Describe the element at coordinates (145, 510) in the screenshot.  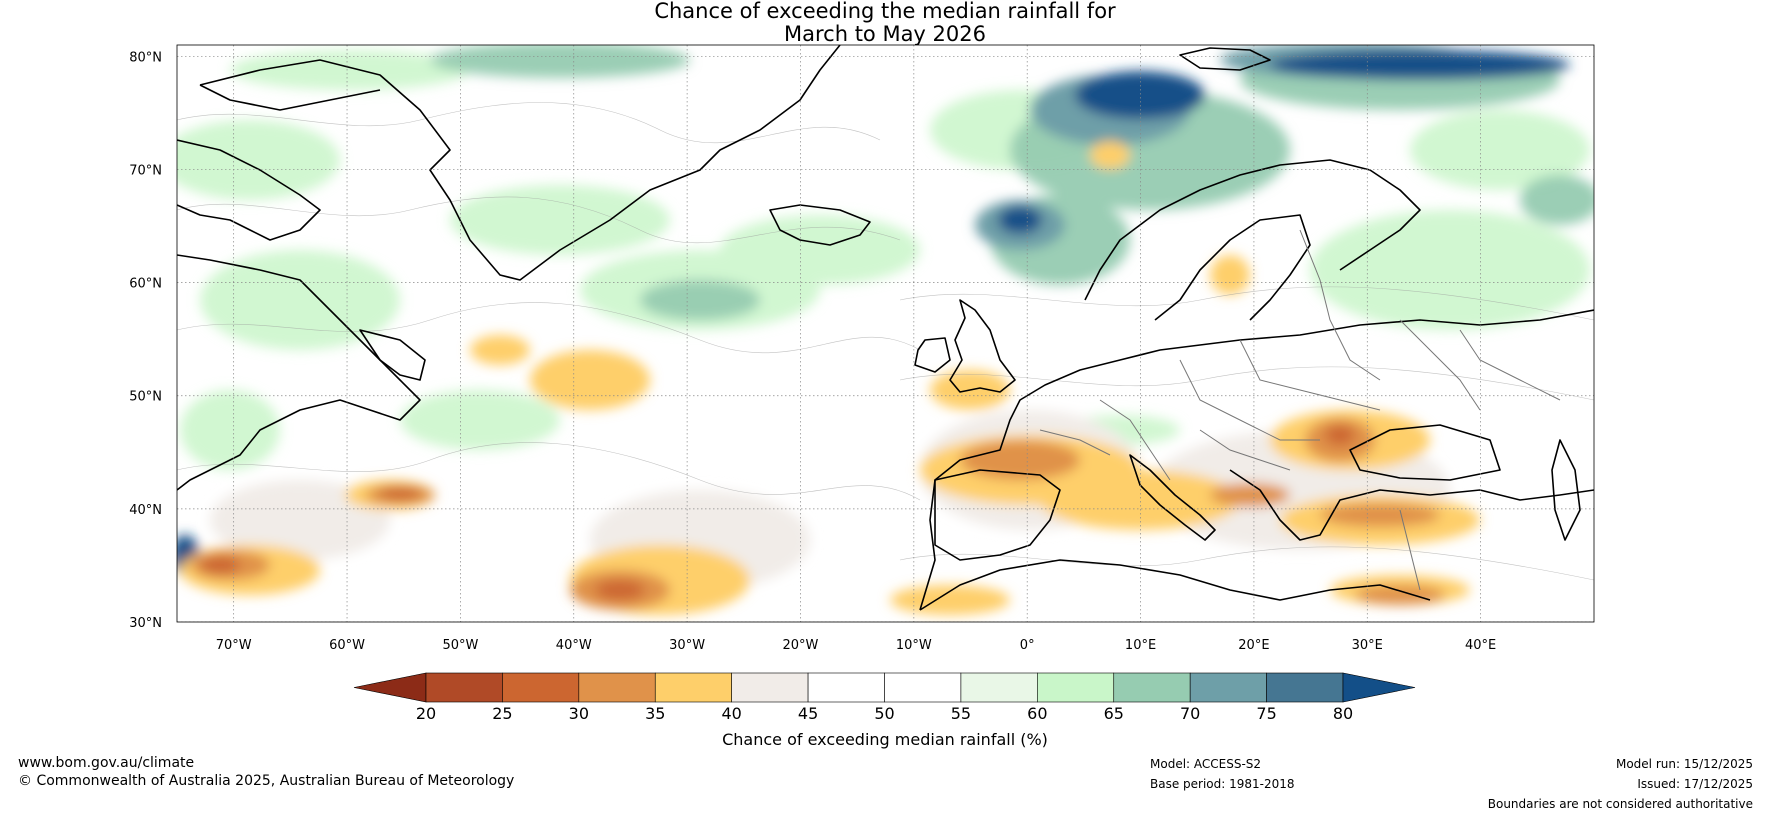
I see `lat-label: 40°N` at that location.